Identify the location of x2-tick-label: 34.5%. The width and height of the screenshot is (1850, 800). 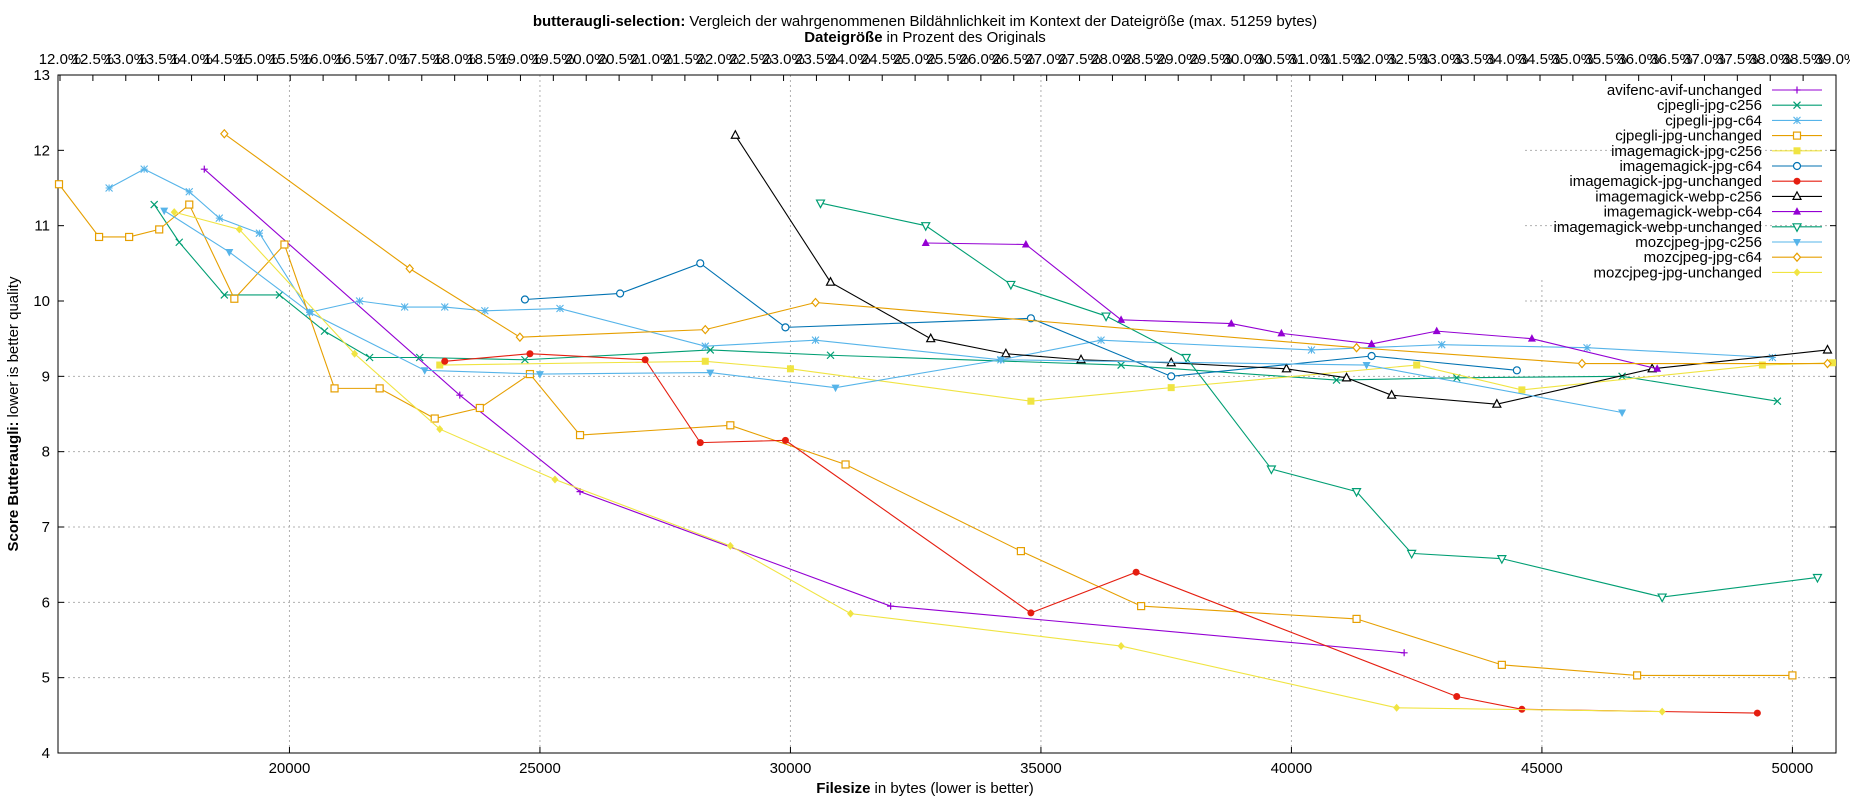
(1540, 59).